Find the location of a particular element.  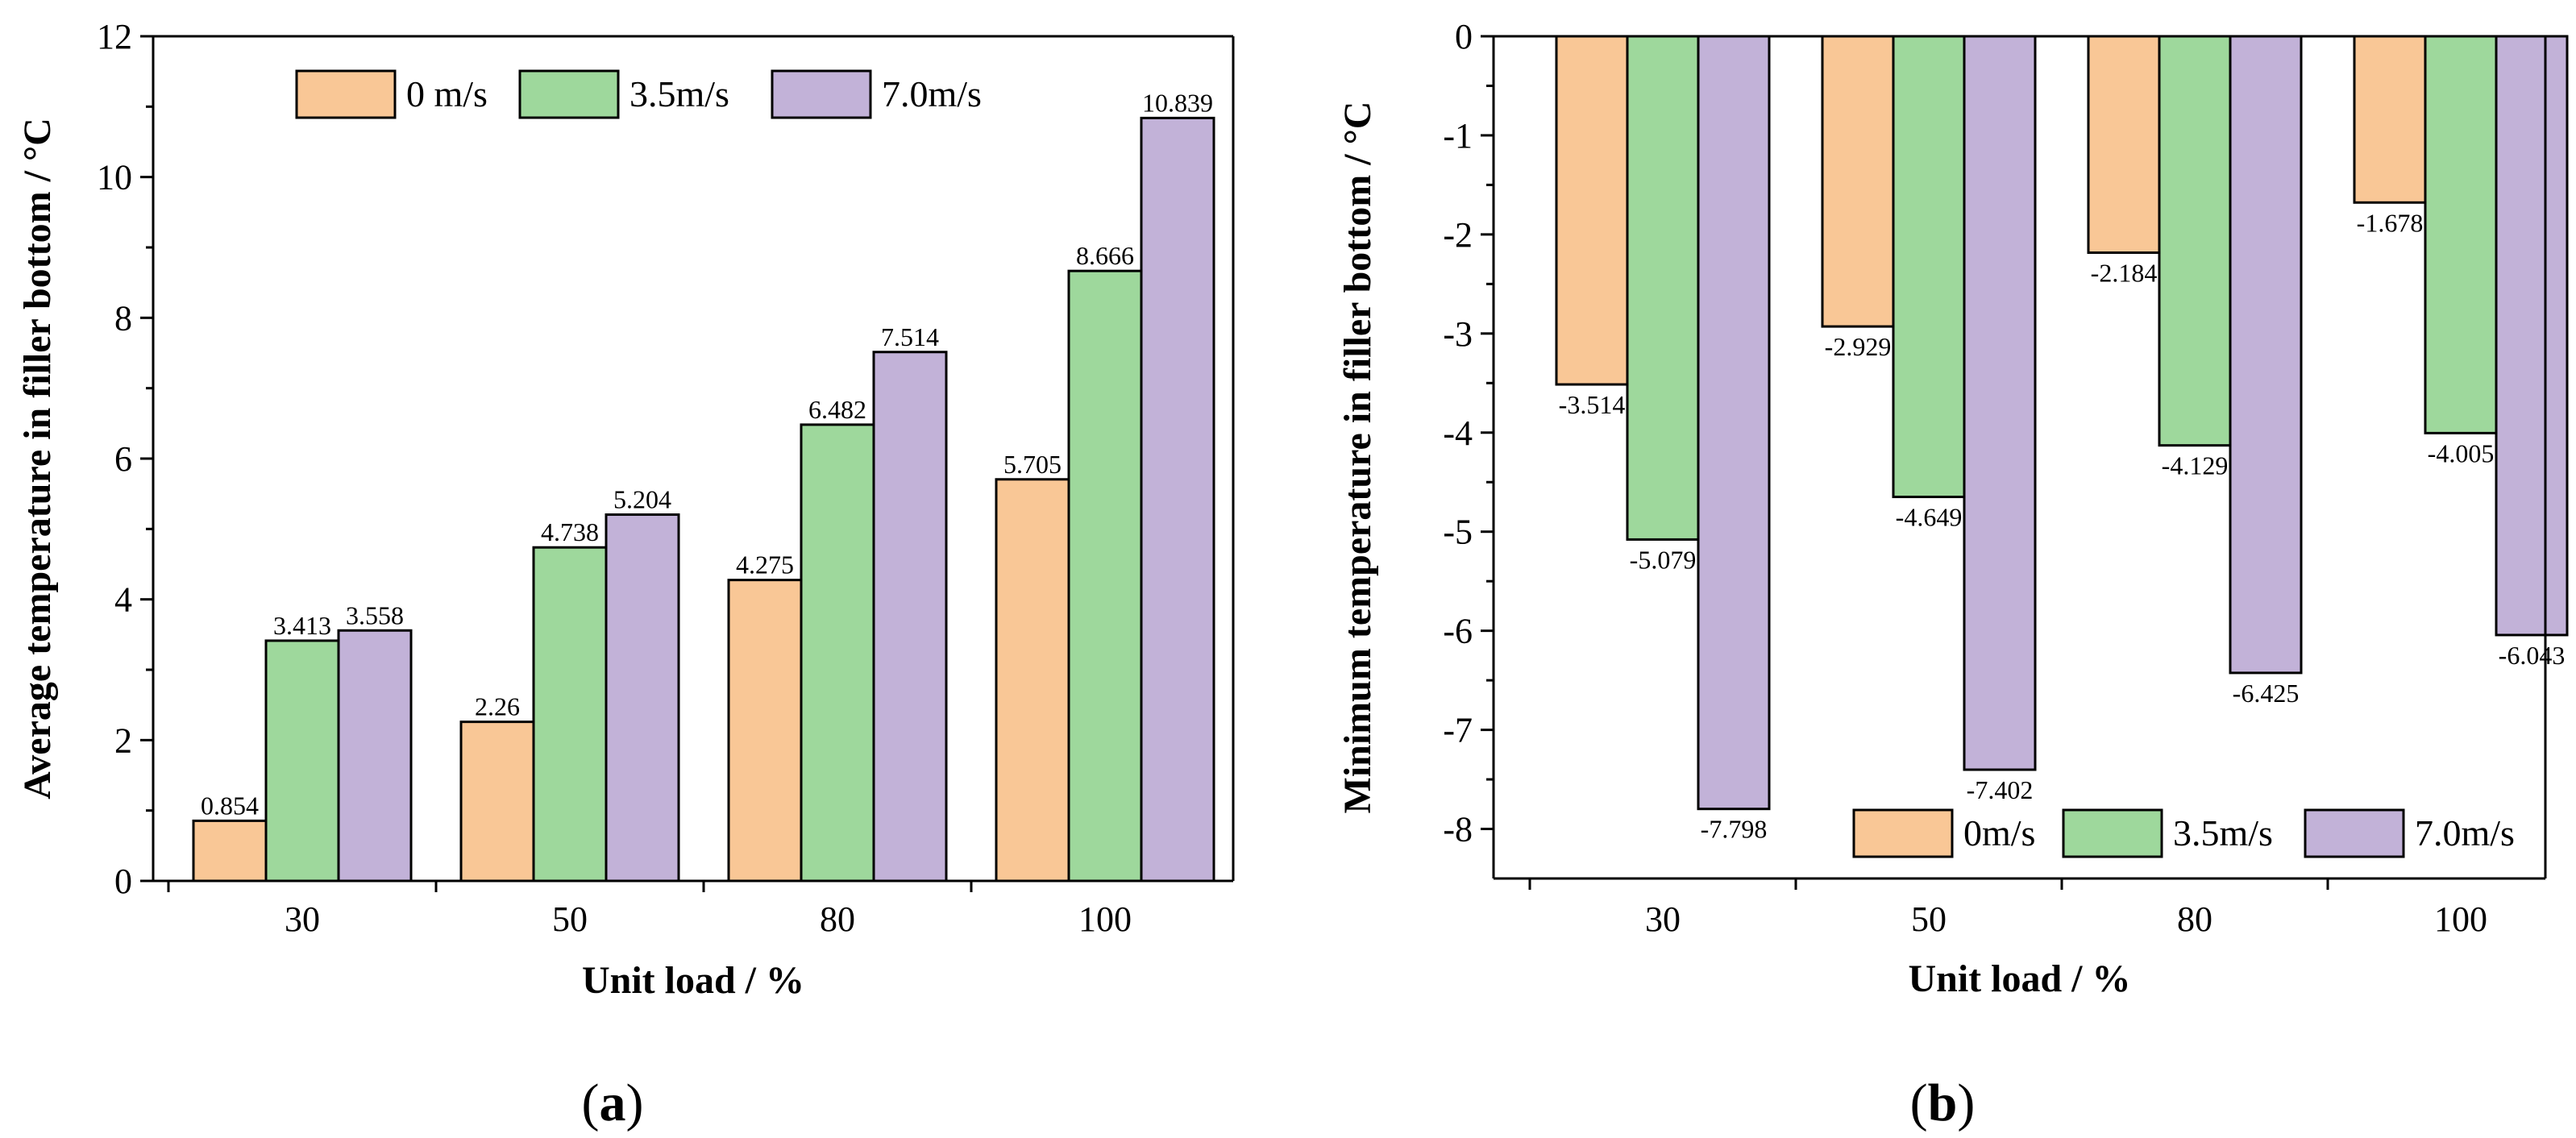

panel-label-letter: b is located at coordinates (1943, 1103).